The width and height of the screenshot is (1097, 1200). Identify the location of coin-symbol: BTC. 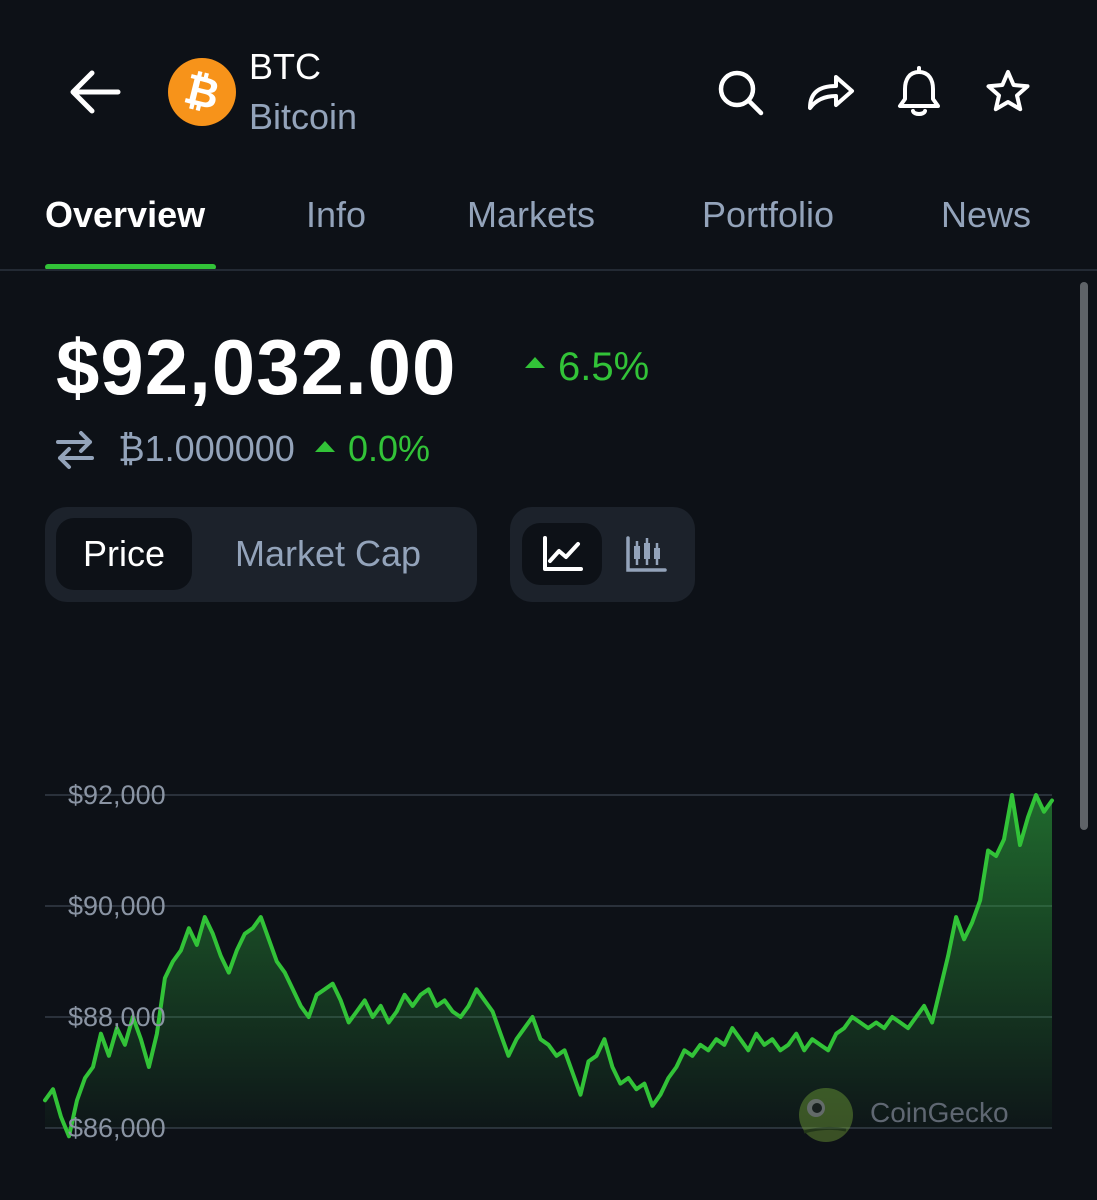
(285, 66).